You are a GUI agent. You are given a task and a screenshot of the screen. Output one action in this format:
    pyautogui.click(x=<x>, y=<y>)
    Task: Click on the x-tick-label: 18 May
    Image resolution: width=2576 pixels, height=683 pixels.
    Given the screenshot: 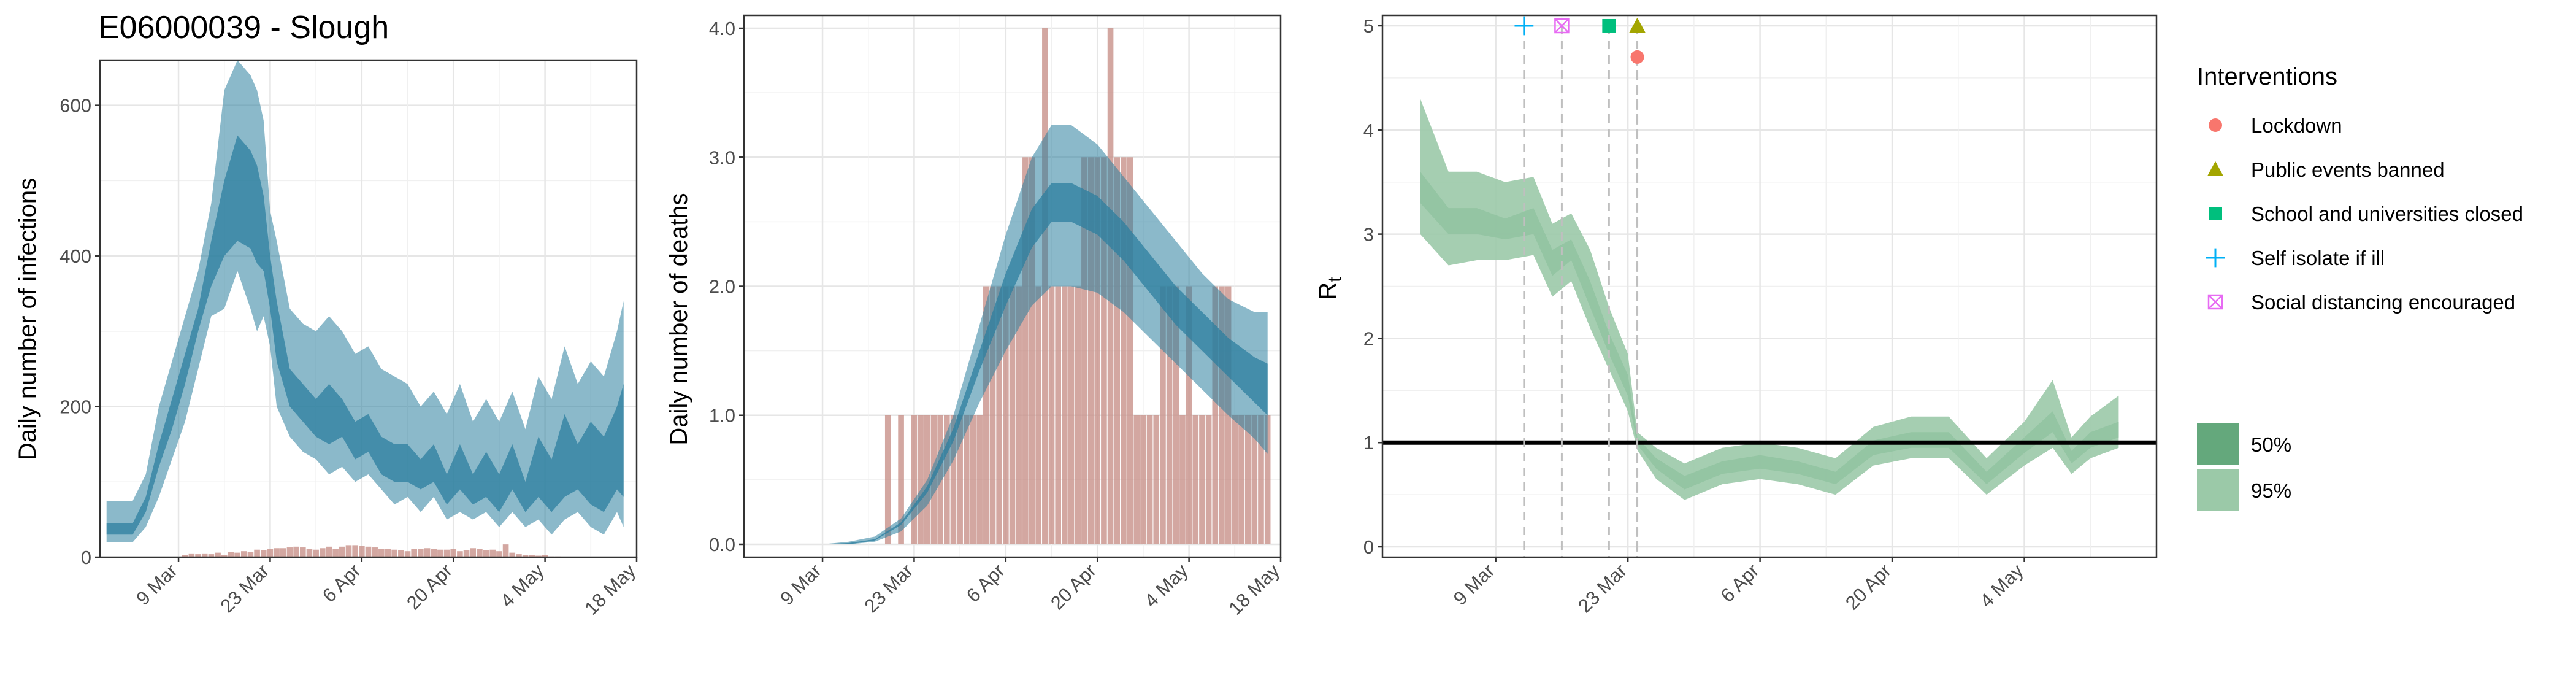 What is the action you would take?
    pyautogui.click(x=610, y=589)
    